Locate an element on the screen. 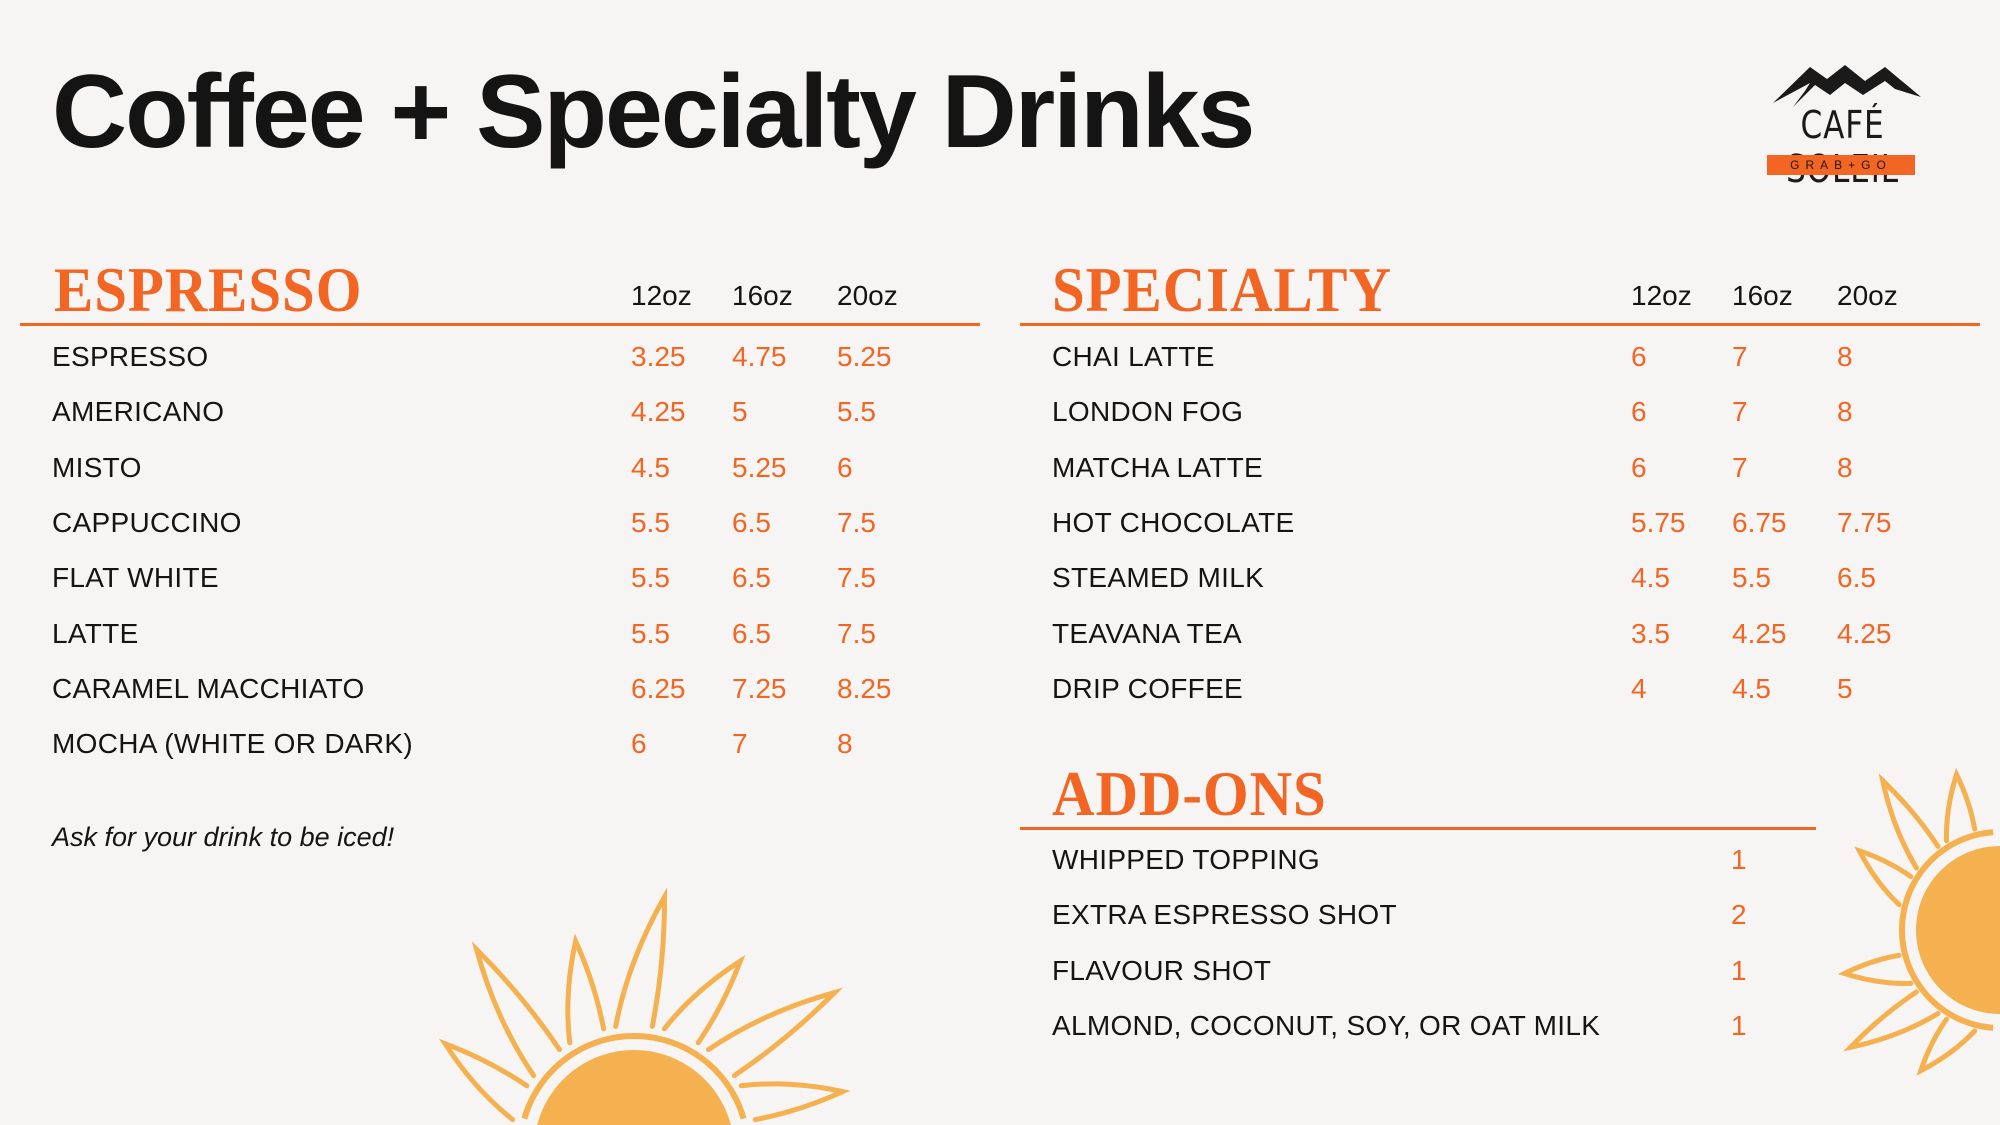 This screenshot has width=2000, height=1125. menu-item-price: 5.75 is located at coordinates (1658, 522).